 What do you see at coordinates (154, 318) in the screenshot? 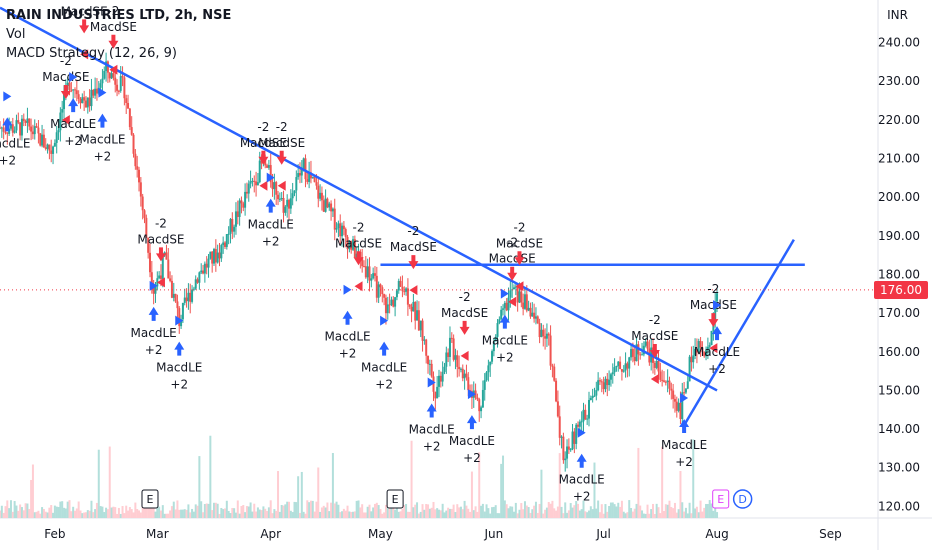
I see `signal-long: MacdLE +2` at bounding box center [154, 318].